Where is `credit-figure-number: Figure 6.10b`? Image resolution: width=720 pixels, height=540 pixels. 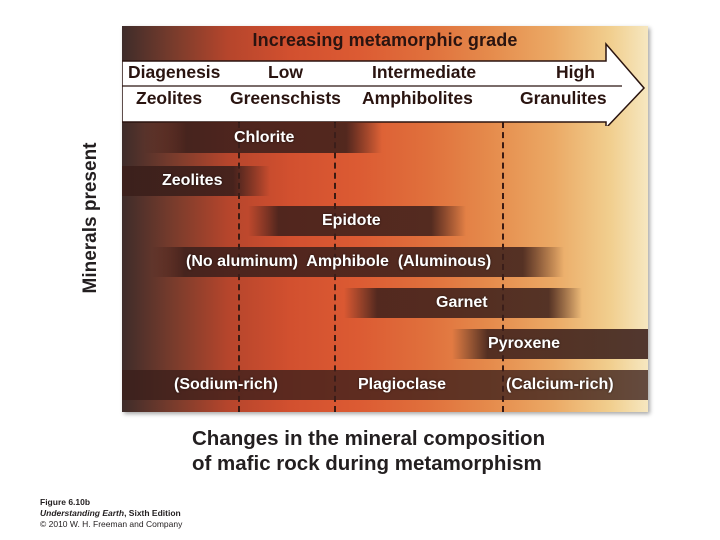
credit-figure-number: Figure 6.10b is located at coordinates (65, 502).